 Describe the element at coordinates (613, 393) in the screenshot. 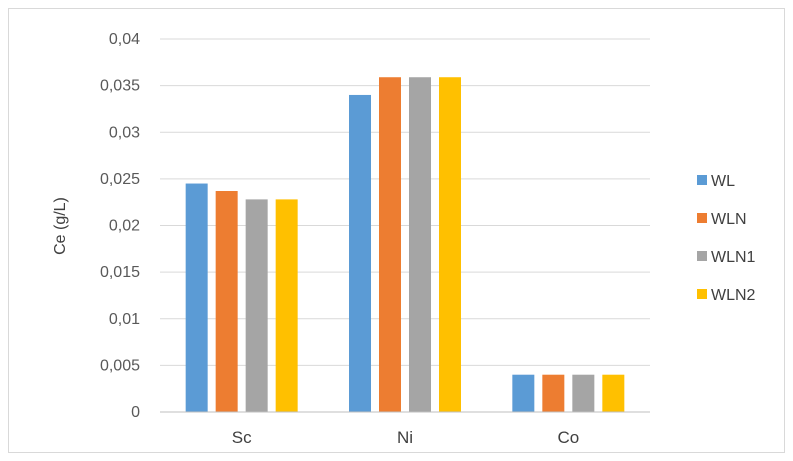

I see `bar-wln2-co` at that location.